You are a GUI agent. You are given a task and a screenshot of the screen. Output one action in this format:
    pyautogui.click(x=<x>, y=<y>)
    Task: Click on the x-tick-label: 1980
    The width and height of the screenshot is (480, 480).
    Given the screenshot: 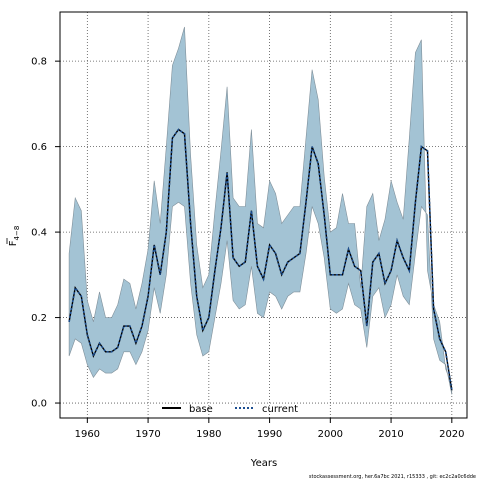 What is the action you would take?
    pyautogui.click(x=208, y=434)
    